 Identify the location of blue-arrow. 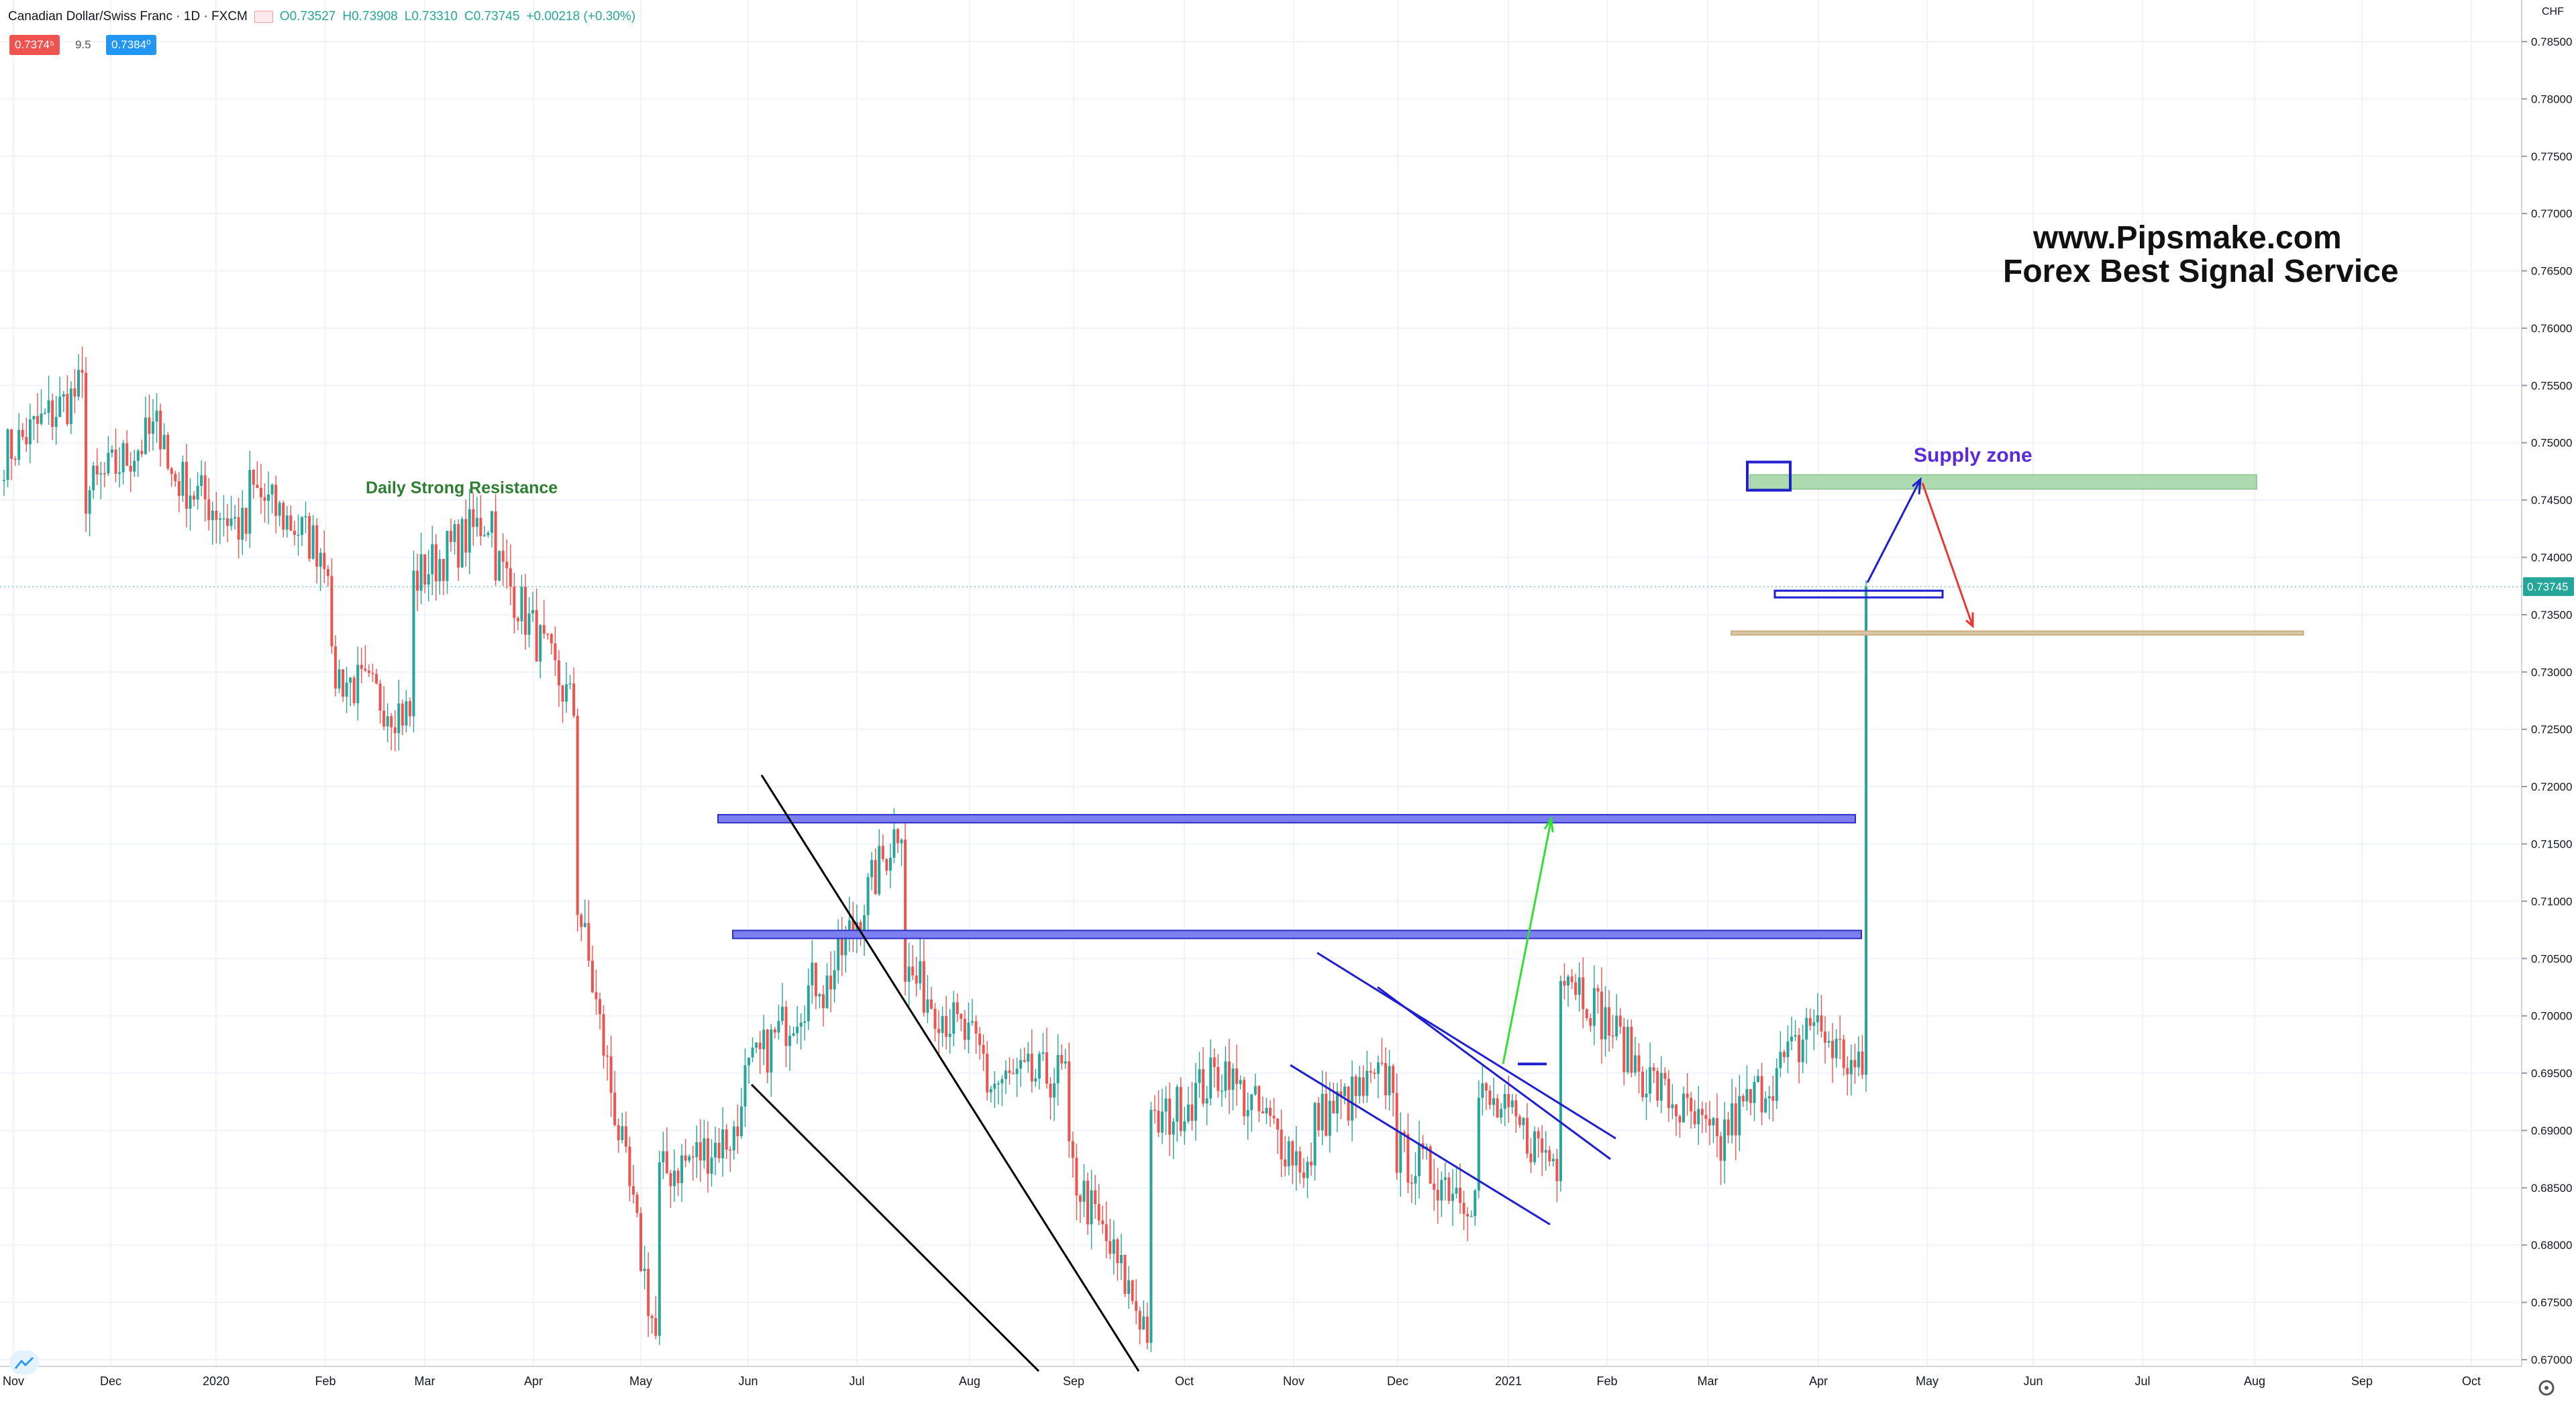
(1894, 531).